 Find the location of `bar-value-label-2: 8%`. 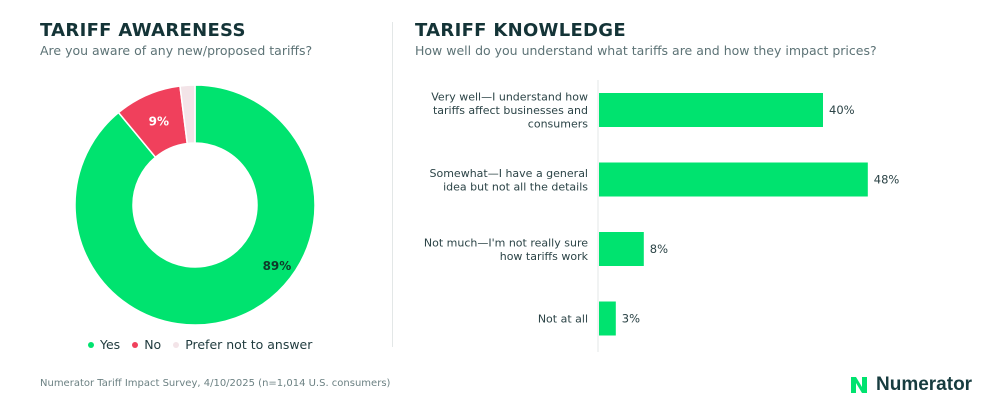

bar-value-label-2: 8% is located at coordinates (659, 249).